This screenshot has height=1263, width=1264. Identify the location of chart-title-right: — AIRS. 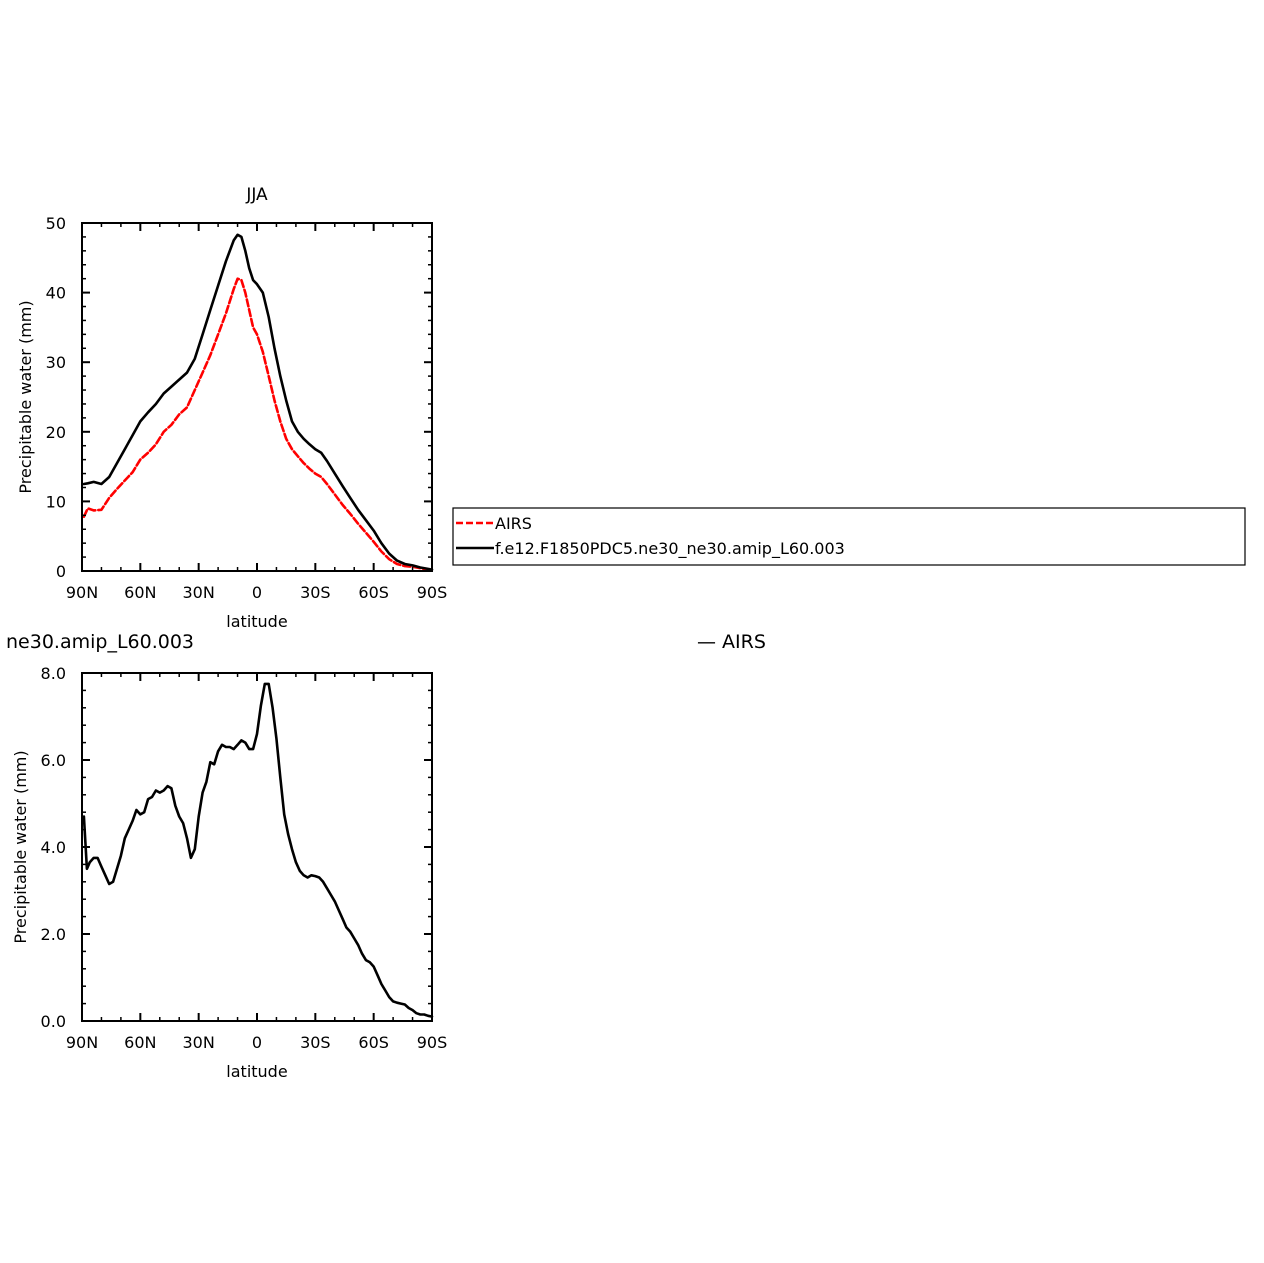
(731, 642).